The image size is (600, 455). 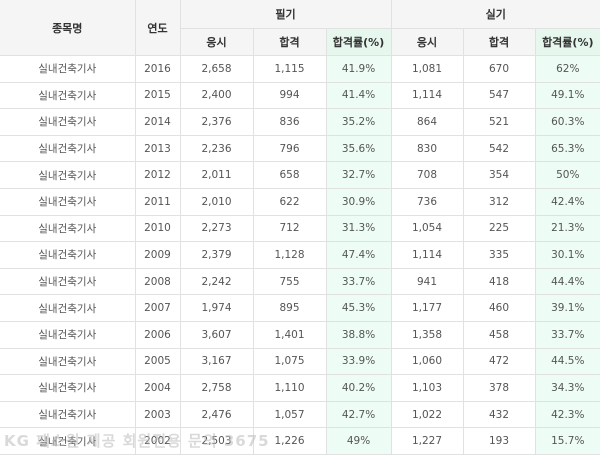 What do you see at coordinates (499, 149) in the screenshot?
I see `cell-practical-passed: 542` at bounding box center [499, 149].